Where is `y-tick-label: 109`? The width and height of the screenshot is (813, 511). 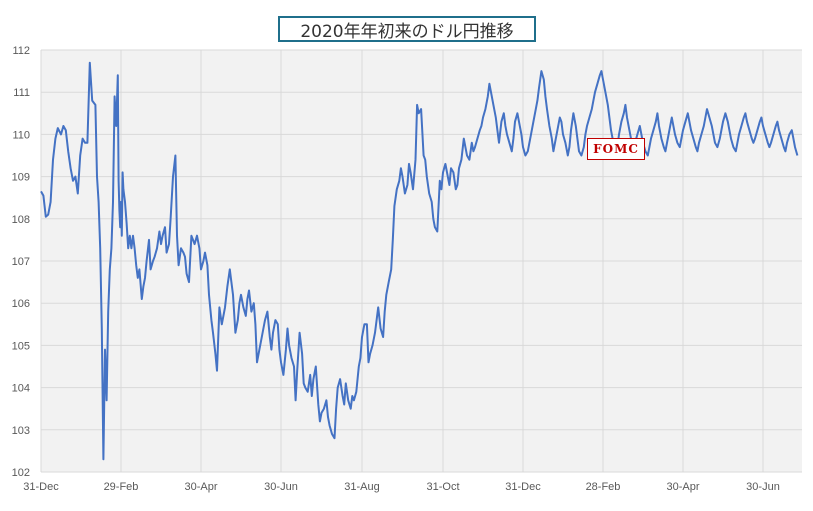 y-tick-label: 109 is located at coordinates (21, 178).